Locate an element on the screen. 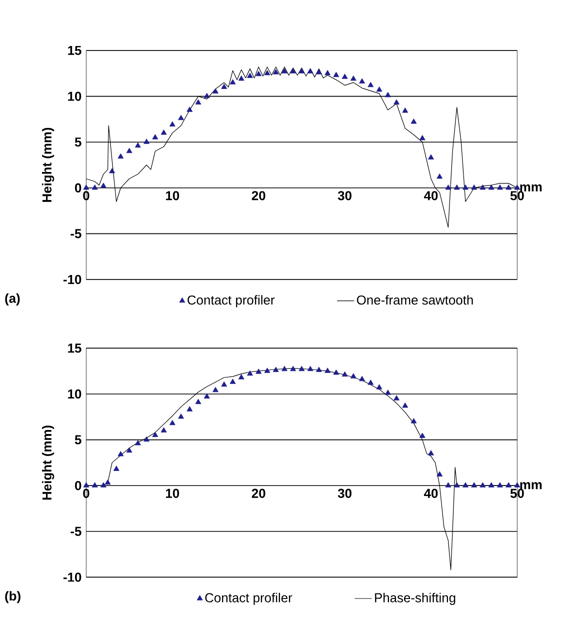 The image size is (578, 623). text: (b) is located at coordinates (12, 597).